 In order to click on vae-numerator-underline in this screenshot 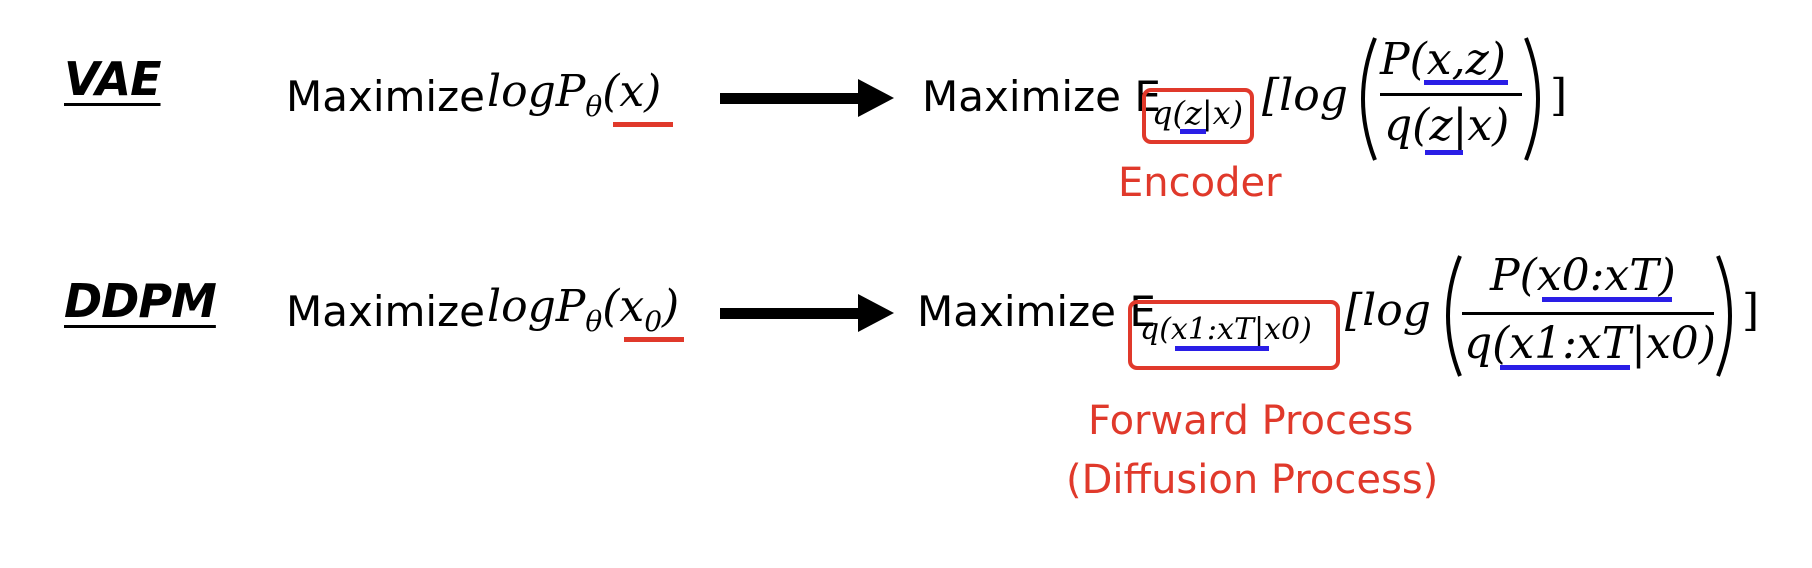, I will do `click(1466, 82)`.